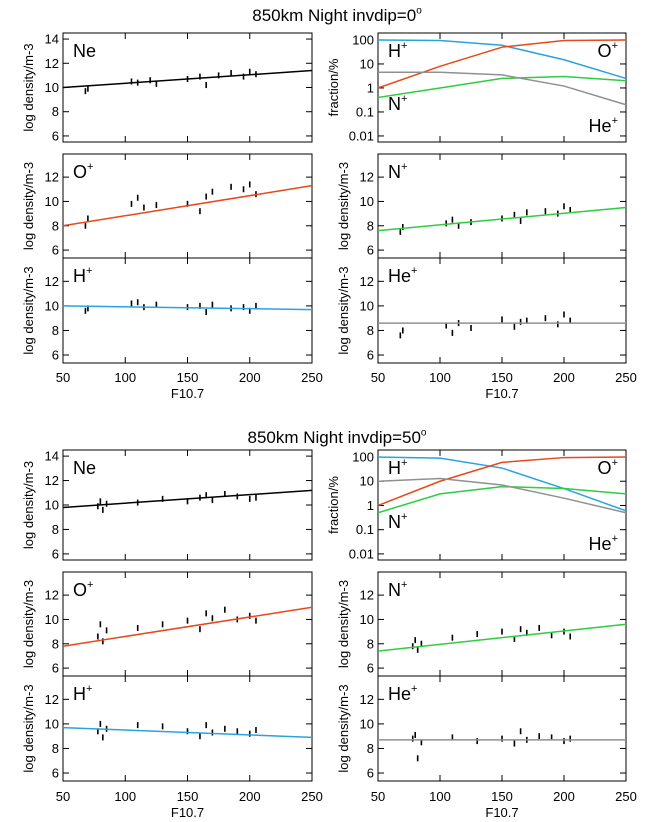 Image resolution: width=651 pixels, height=822 pixels. What do you see at coordinates (419, 10) in the screenshot?
I see `figure-title-sup: o` at bounding box center [419, 10].